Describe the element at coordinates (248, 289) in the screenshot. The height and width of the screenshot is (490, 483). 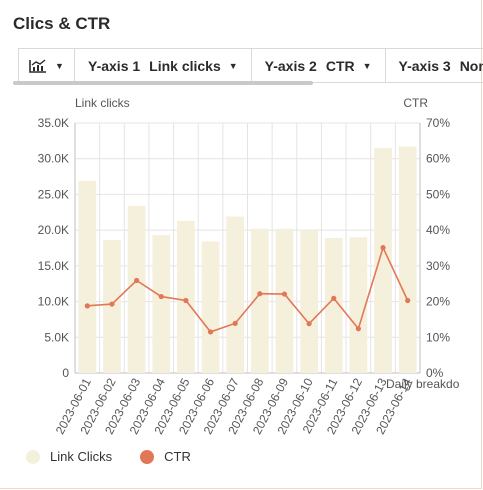
I see `ctr-line` at that location.